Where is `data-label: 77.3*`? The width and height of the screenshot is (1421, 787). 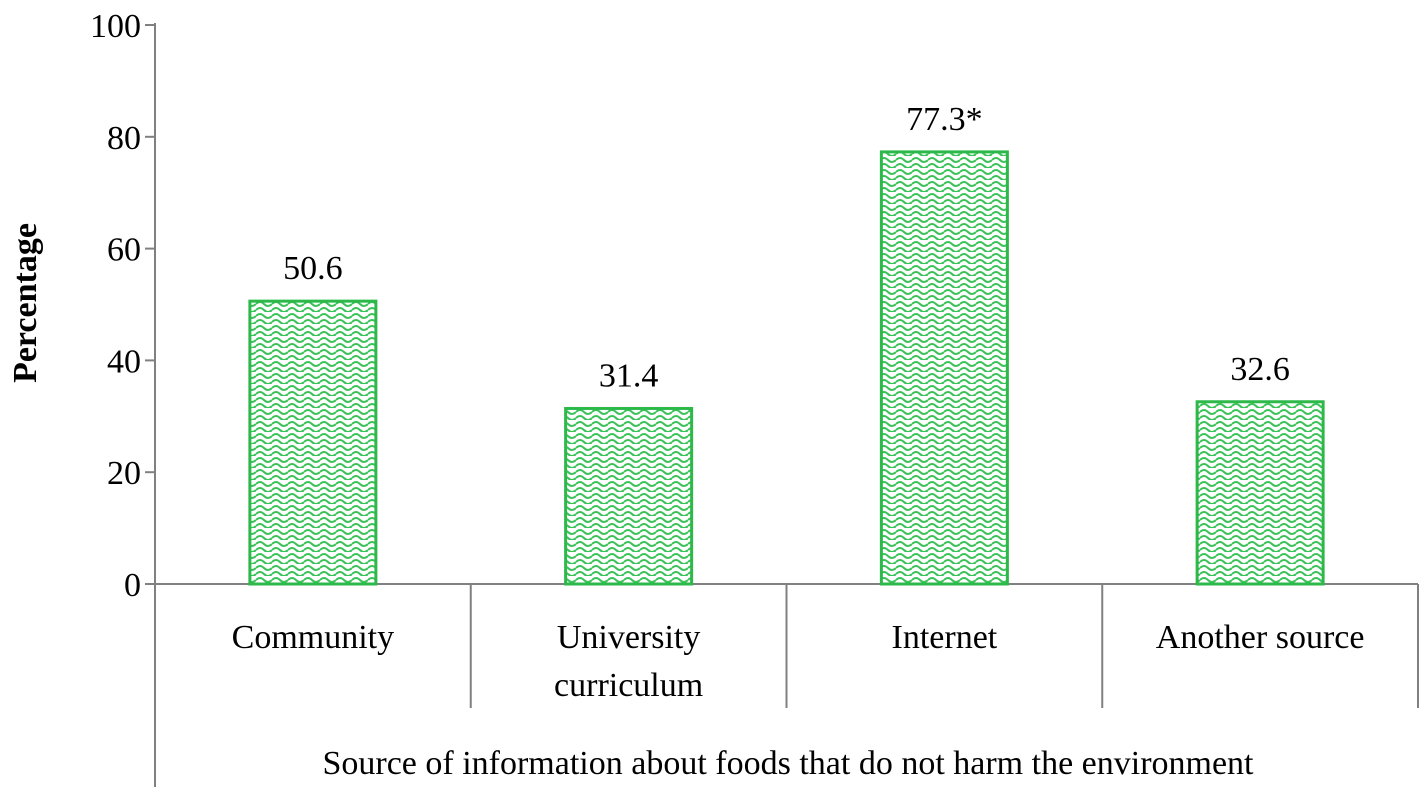 data-label: 77.3* is located at coordinates (944, 119).